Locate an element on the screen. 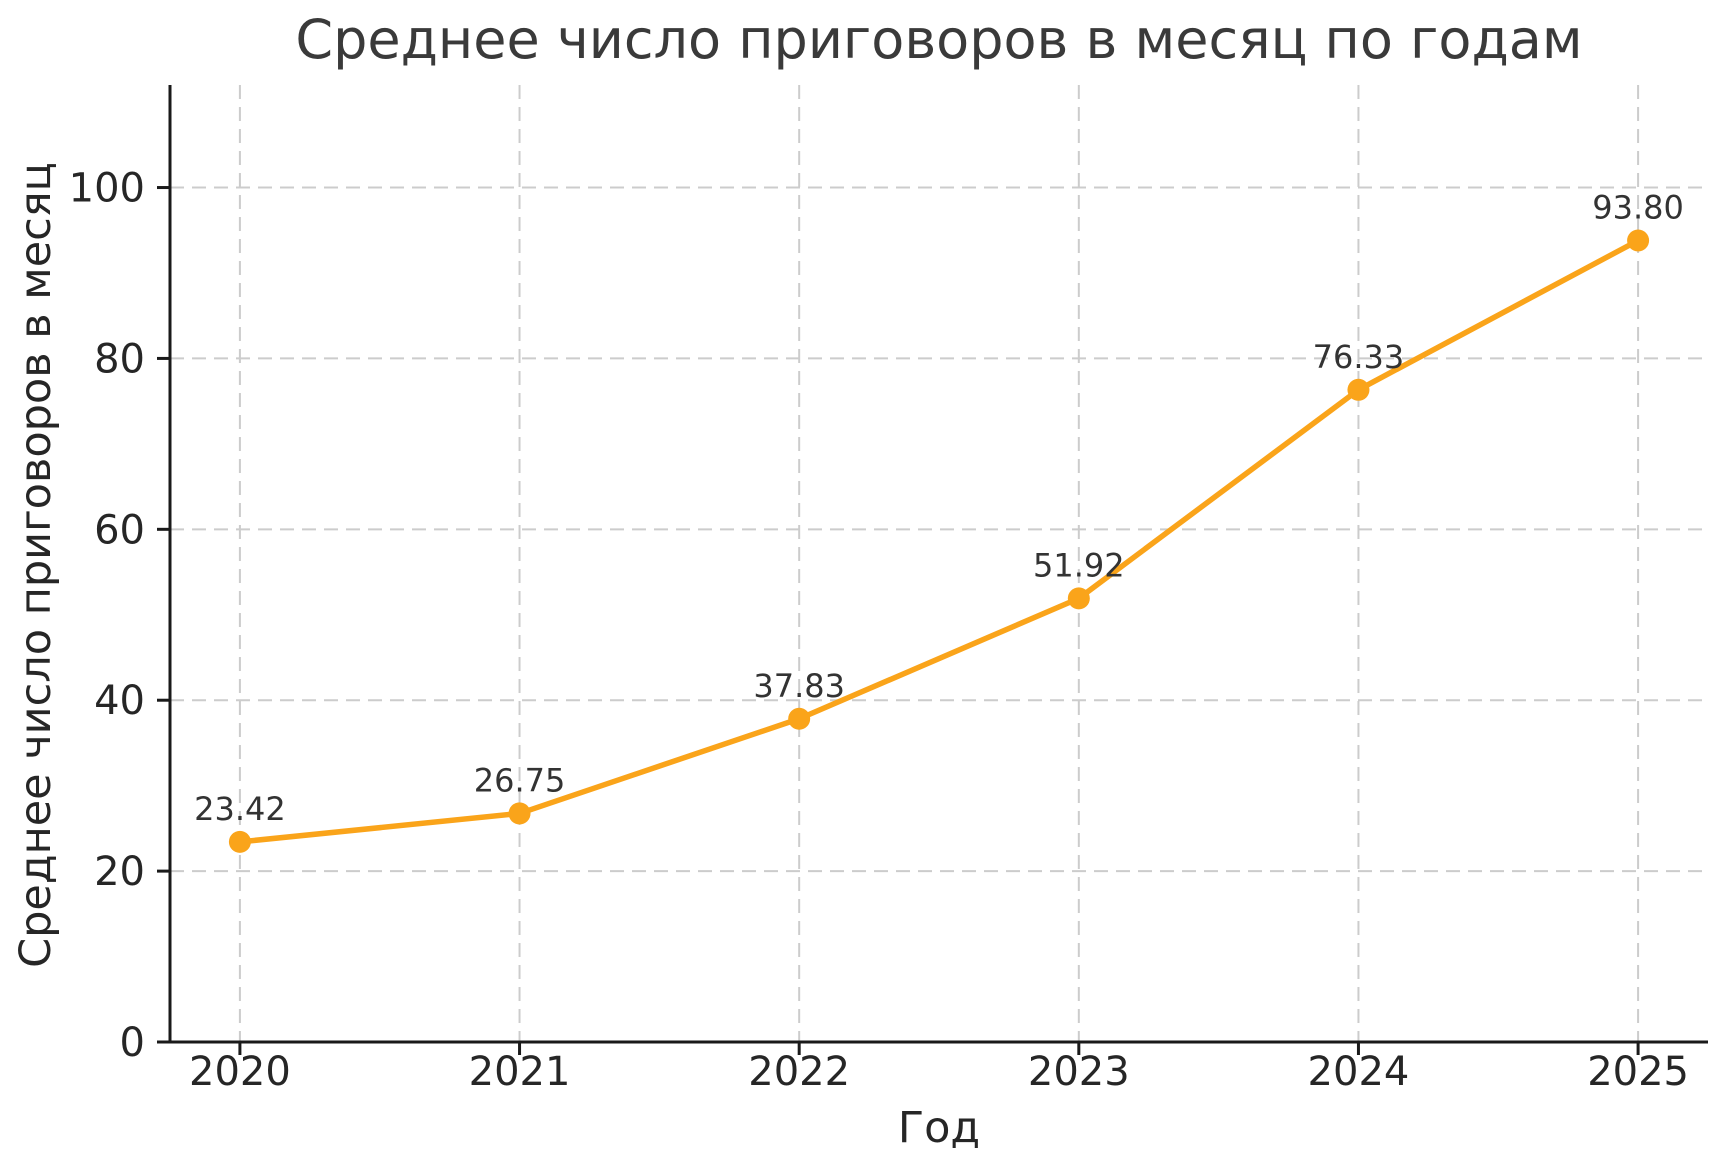 Image resolution: width=1732 pixels, height=1174 pixels. x-tick-label: 2025 is located at coordinates (1638, 1072).